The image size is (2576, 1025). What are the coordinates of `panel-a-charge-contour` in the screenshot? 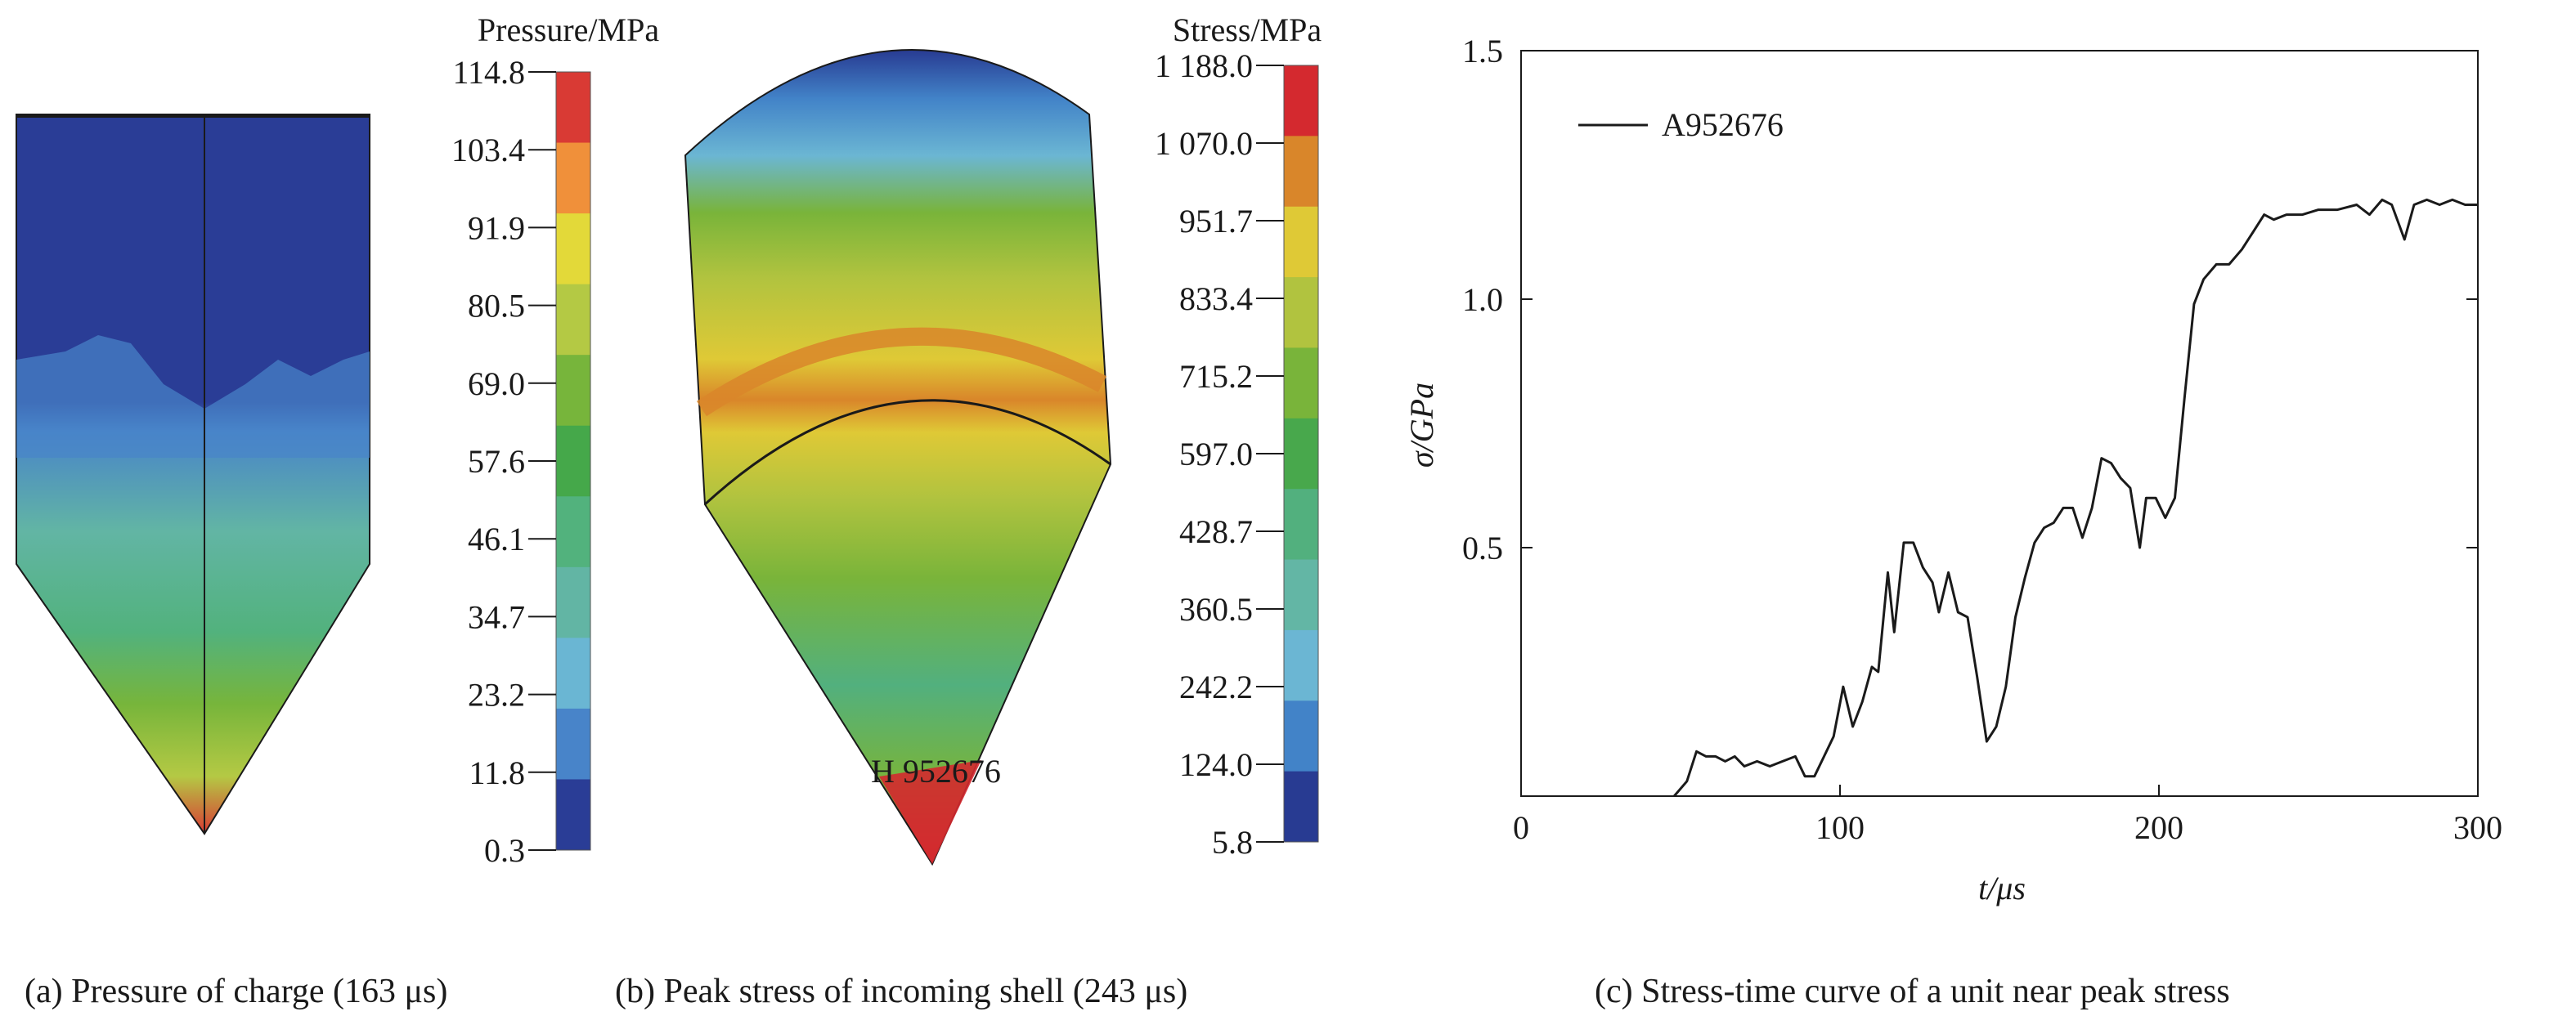 It's located at (193, 474).